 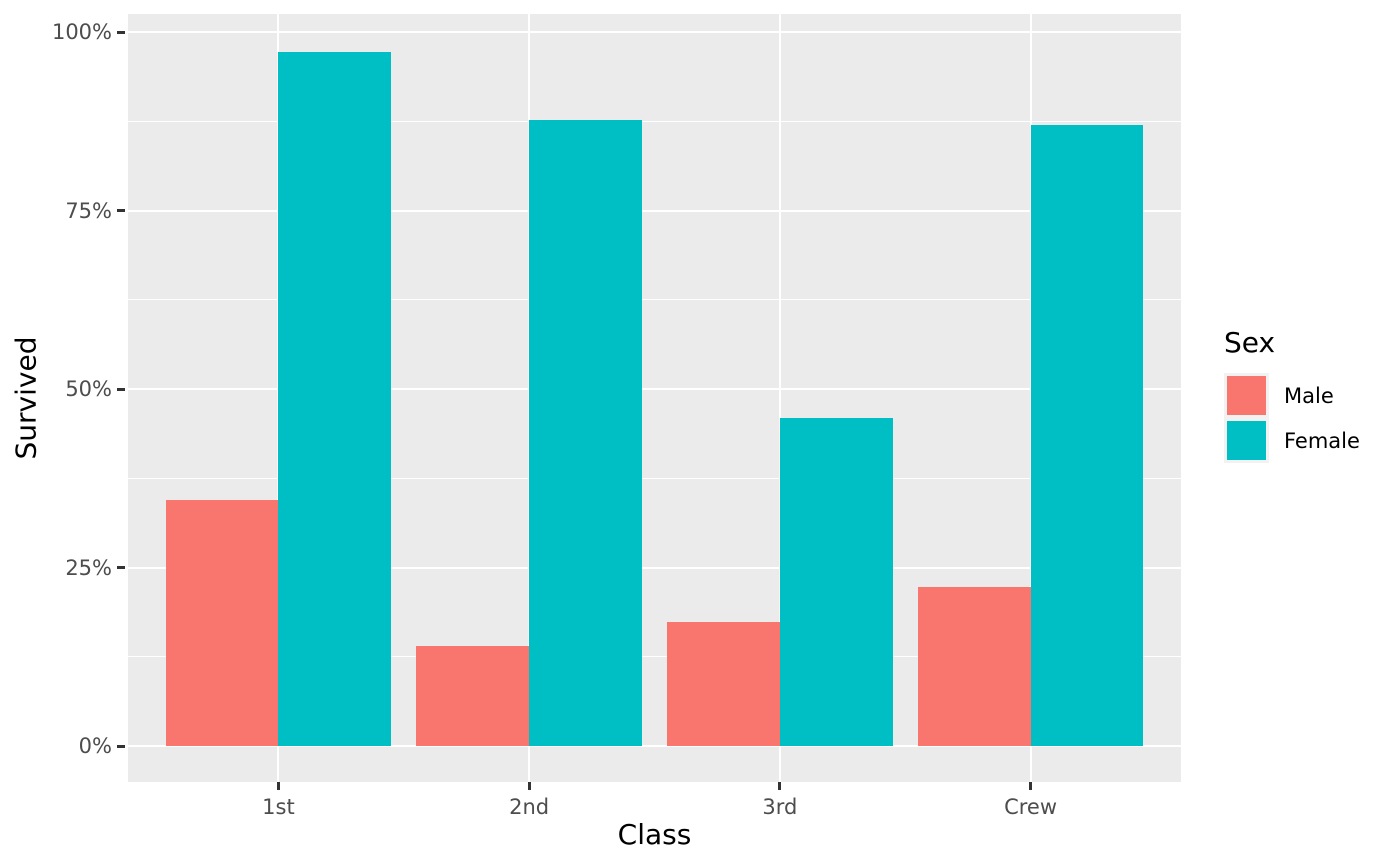 What do you see at coordinates (723, 684) in the screenshot?
I see `bar-3rd-male` at bounding box center [723, 684].